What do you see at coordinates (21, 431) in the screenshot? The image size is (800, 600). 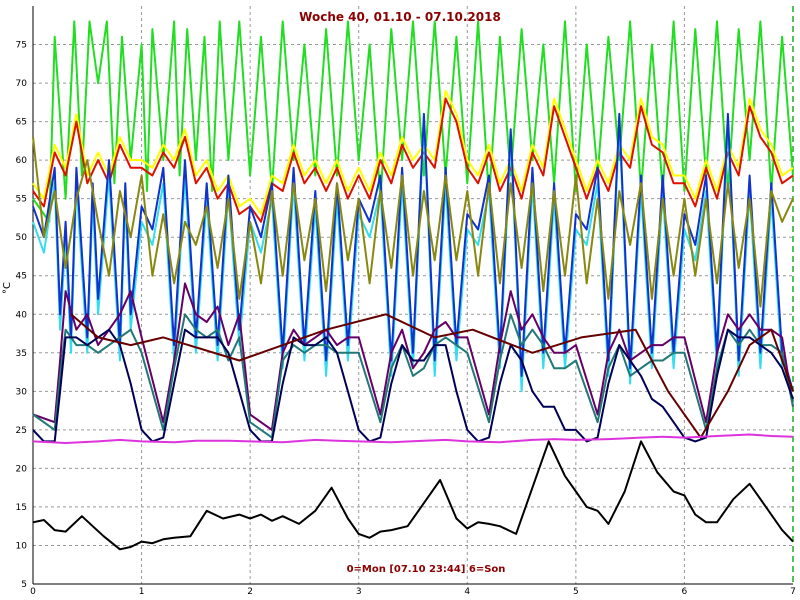 I see `y-tick-label: 25` at bounding box center [21, 431].